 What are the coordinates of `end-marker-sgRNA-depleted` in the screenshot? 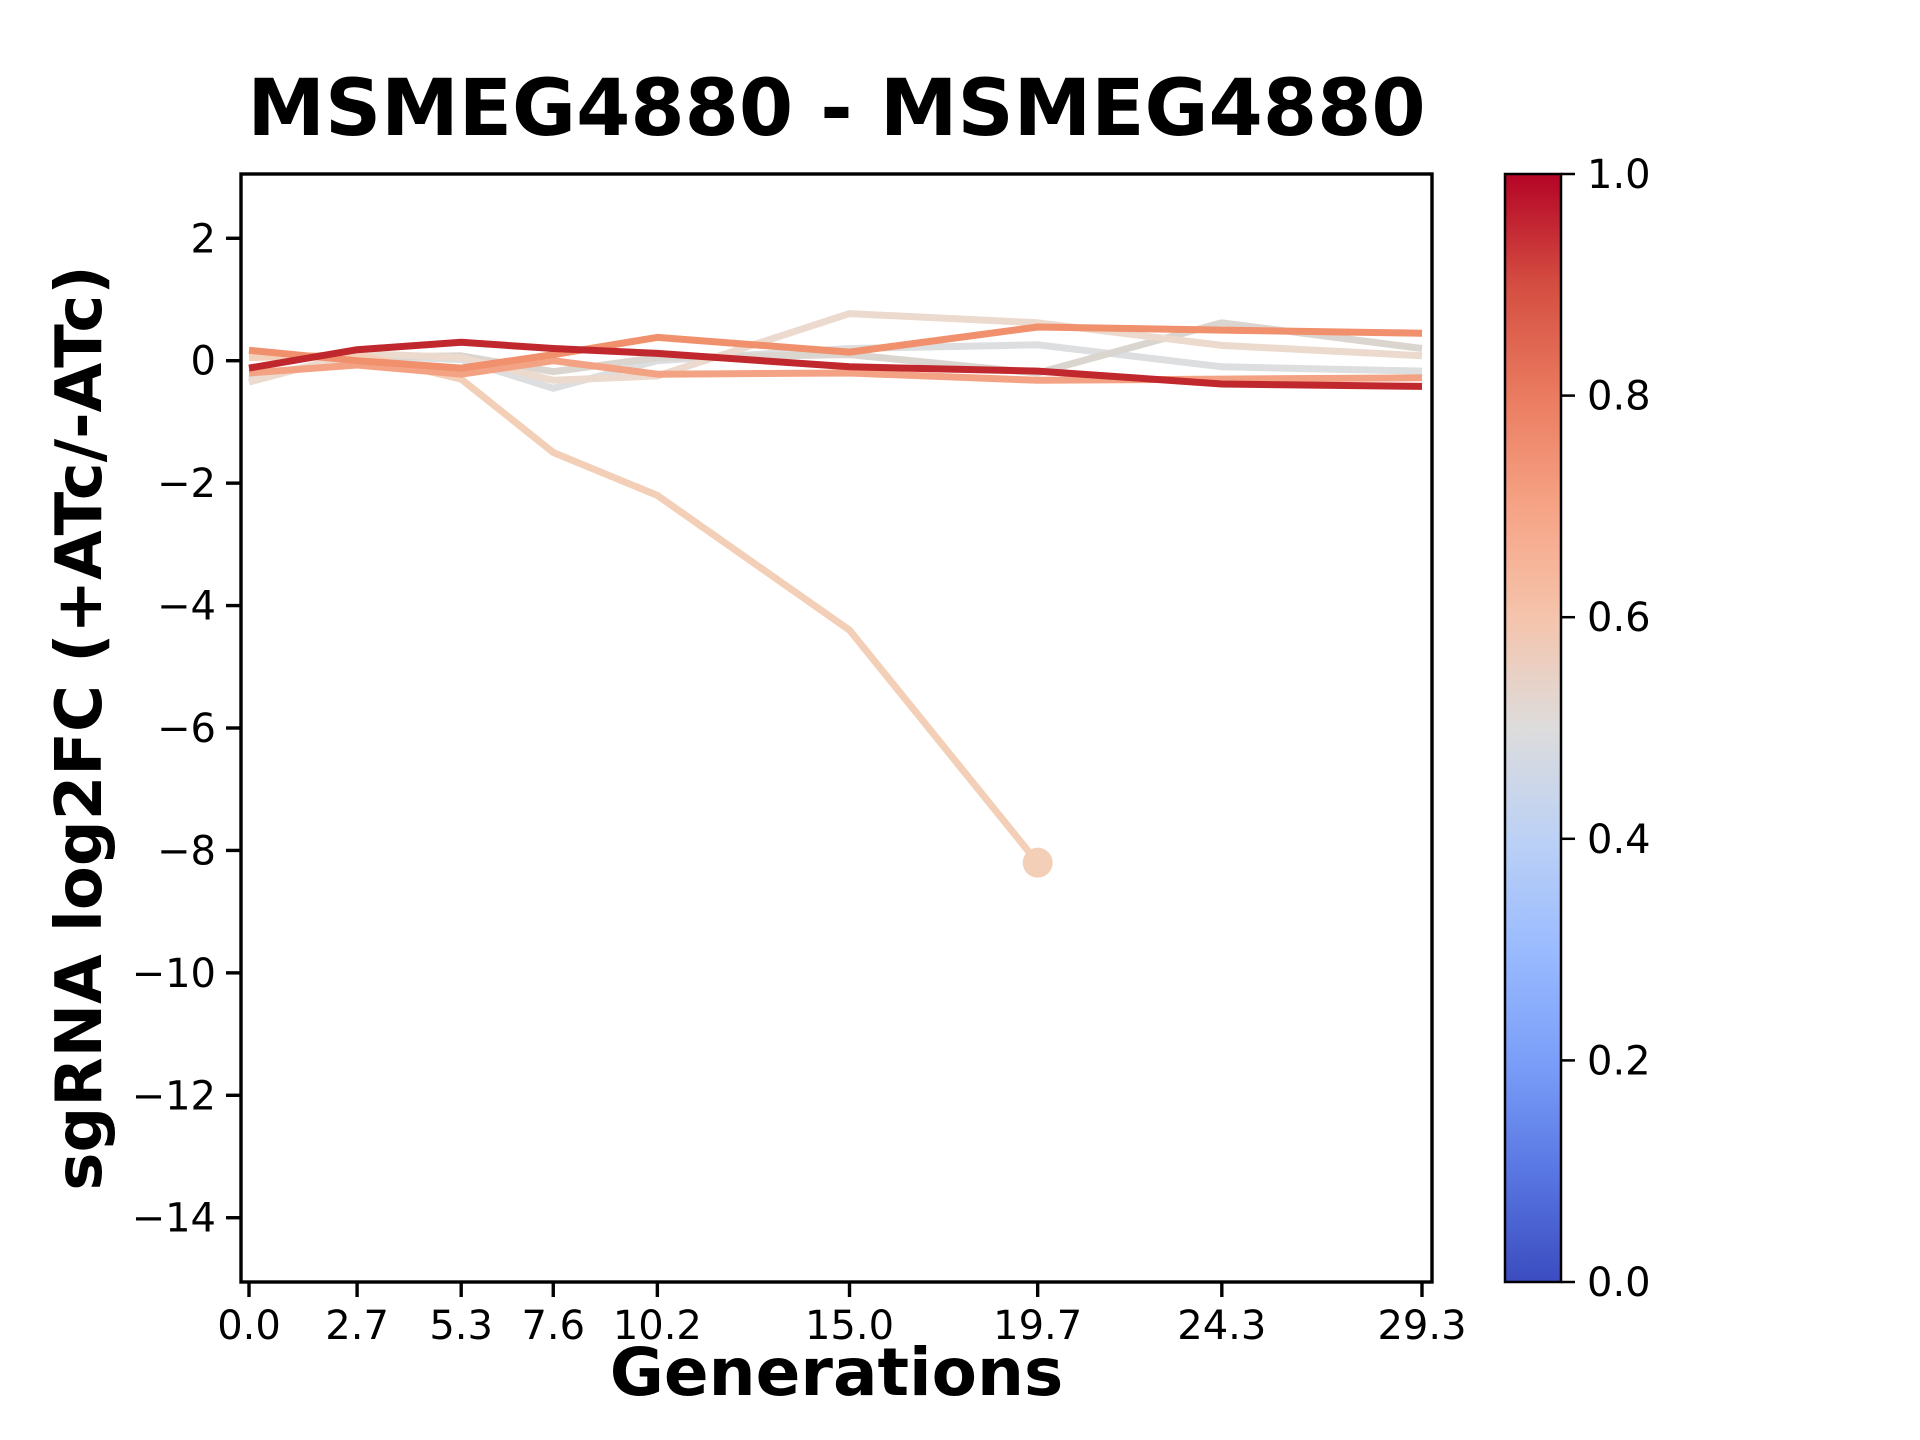 It's located at (1037, 862).